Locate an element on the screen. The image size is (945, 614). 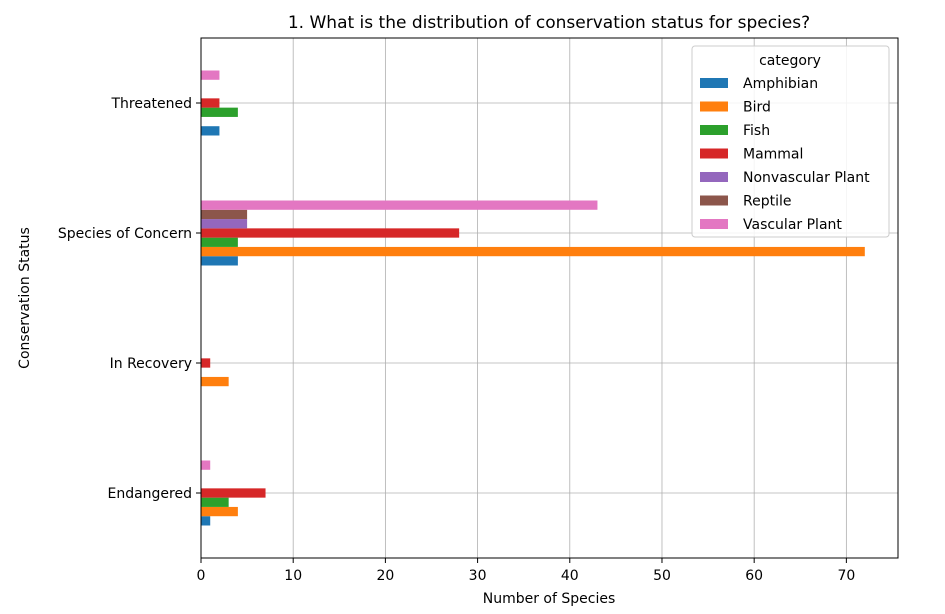
bar-mammal-species-of-concern is located at coordinates (330, 233).